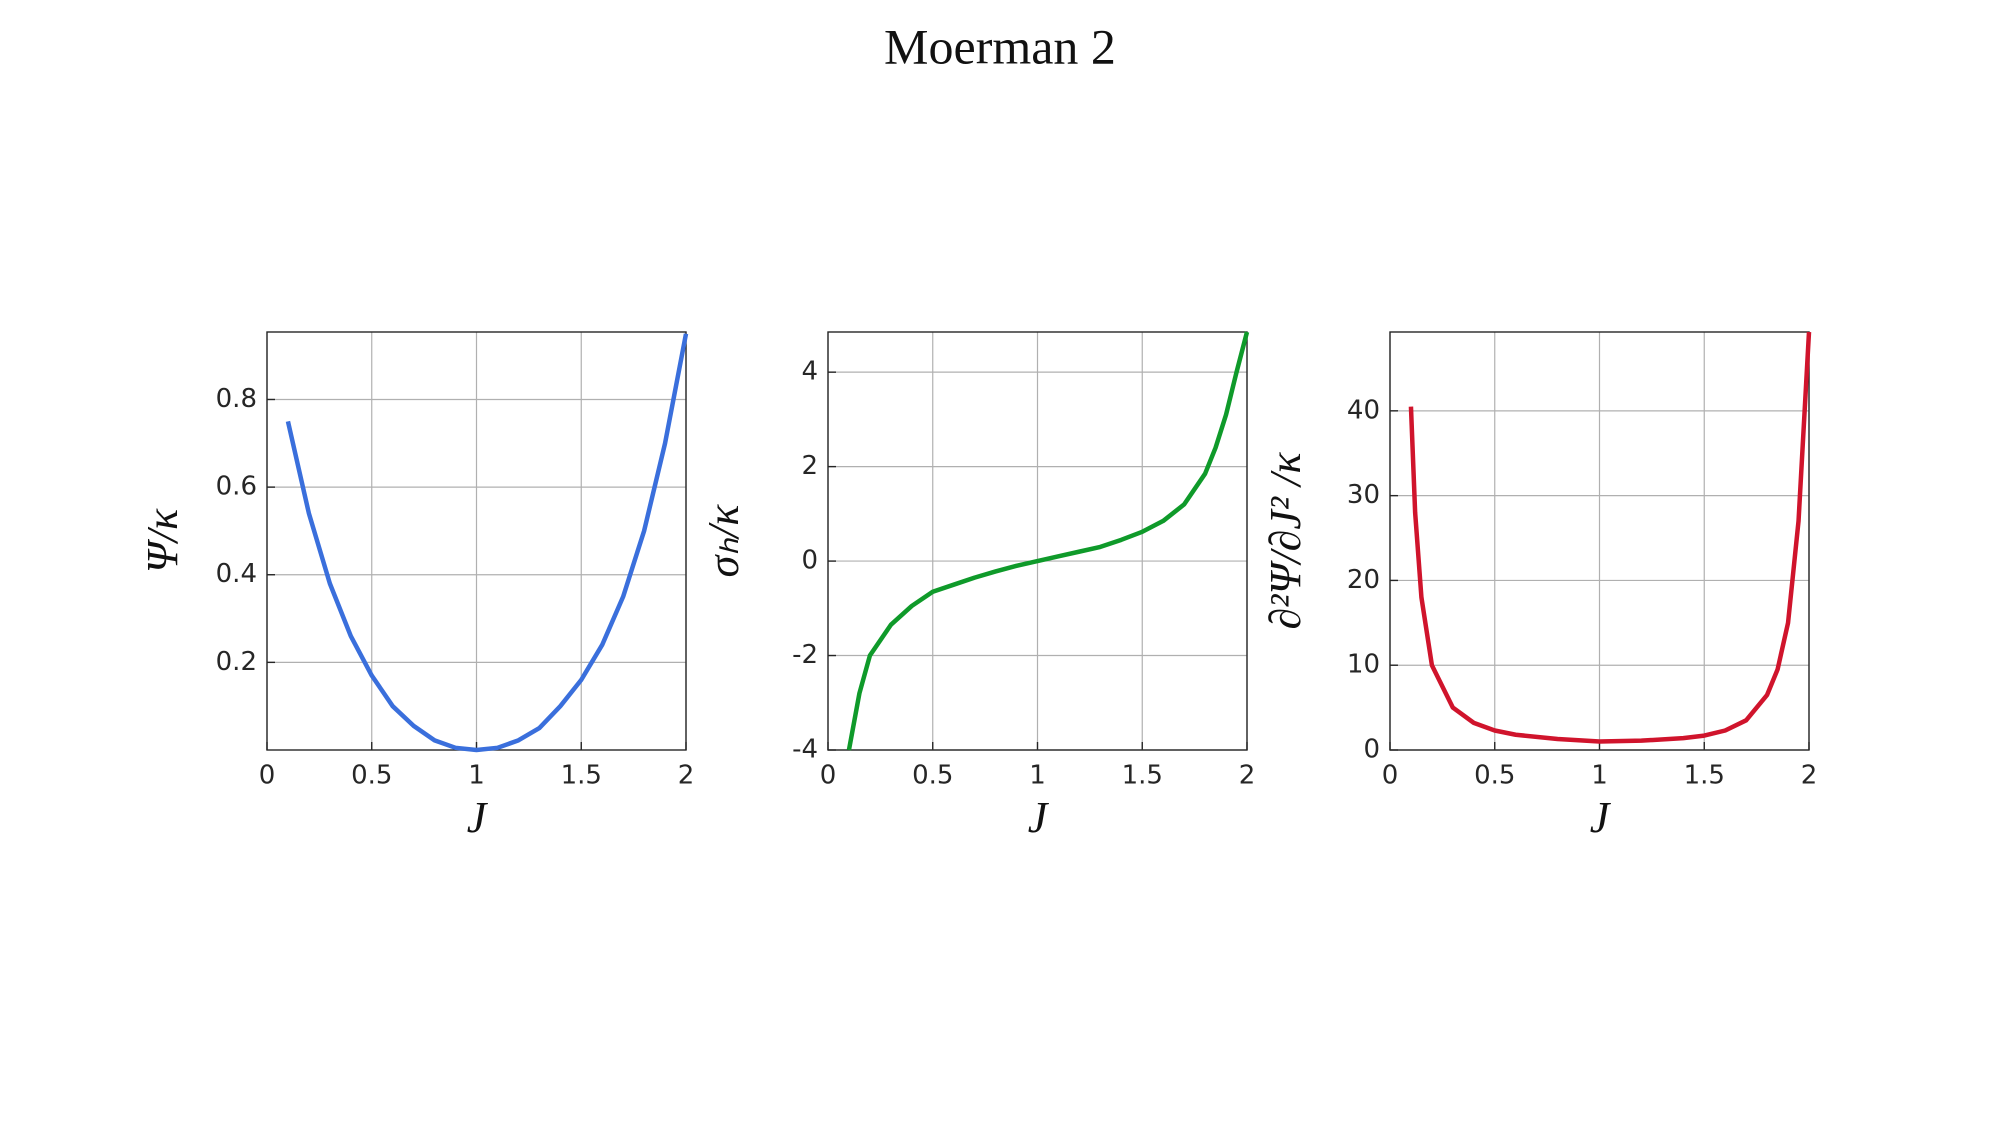 This screenshot has height=1121, width=2000. What do you see at coordinates (809, 466) in the screenshot?
I see `y-tick-label: 2` at bounding box center [809, 466].